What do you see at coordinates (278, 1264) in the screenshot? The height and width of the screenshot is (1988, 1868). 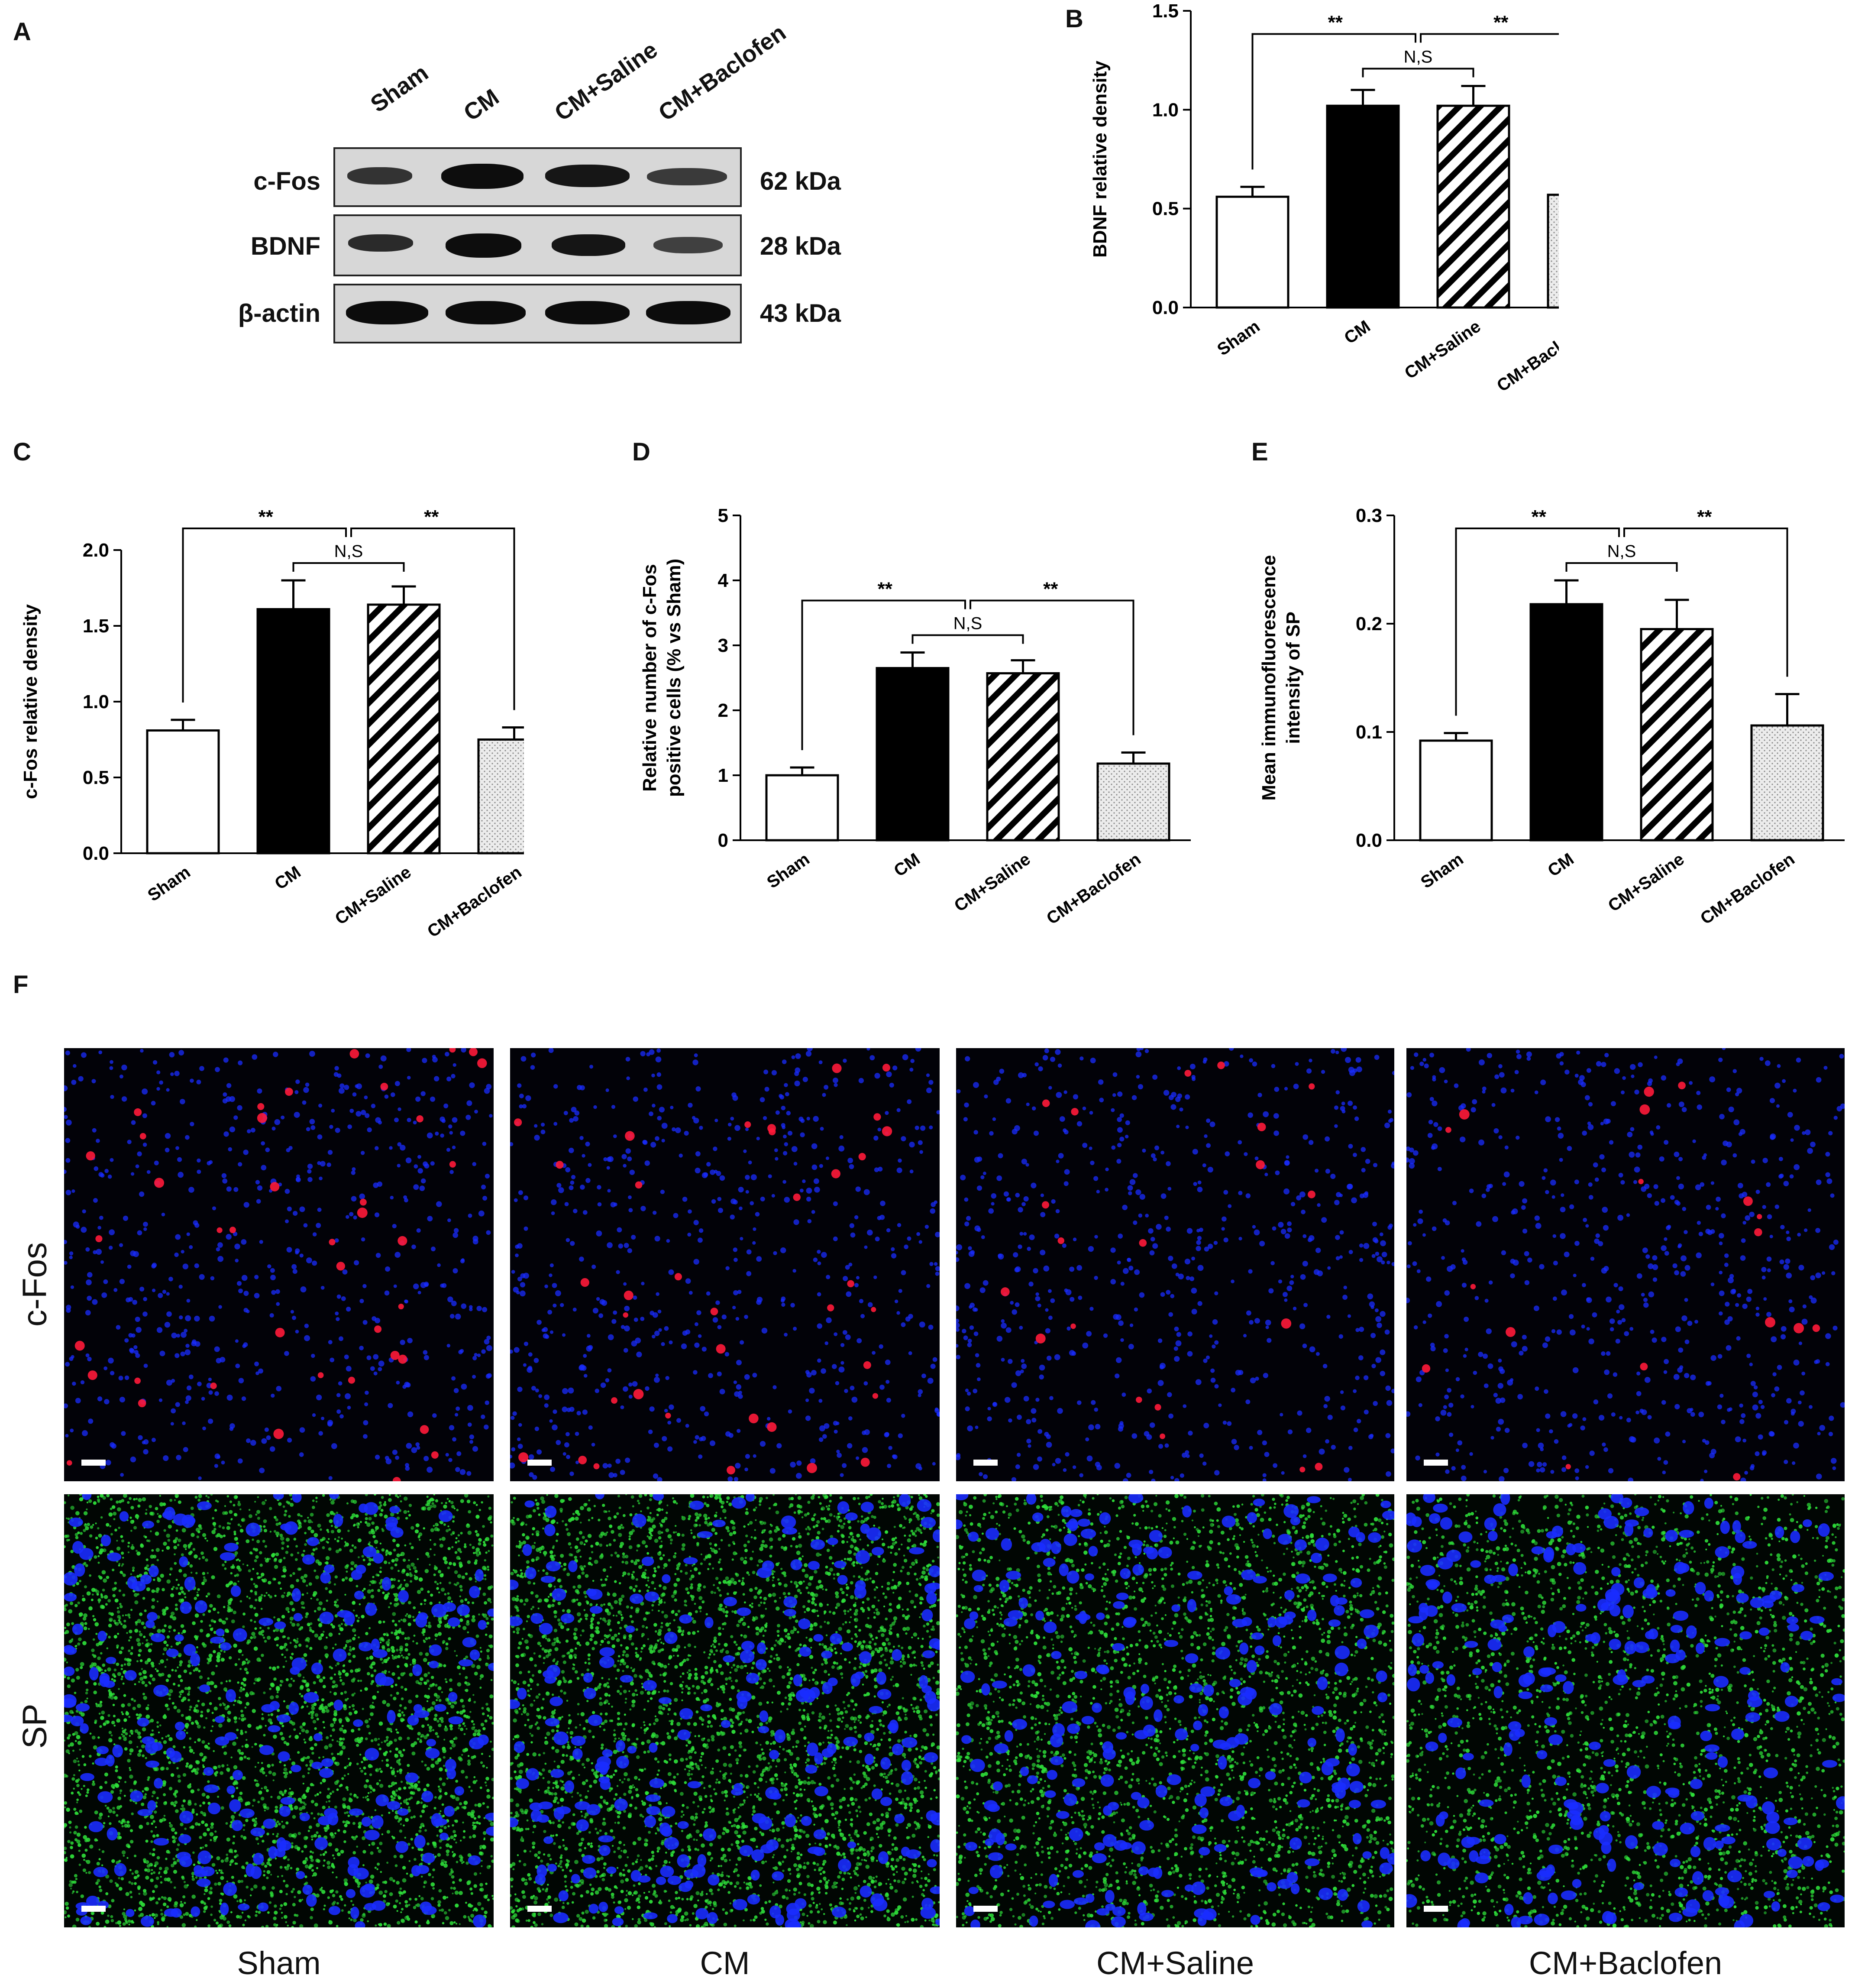 I see `micrograph-image` at bounding box center [278, 1264].